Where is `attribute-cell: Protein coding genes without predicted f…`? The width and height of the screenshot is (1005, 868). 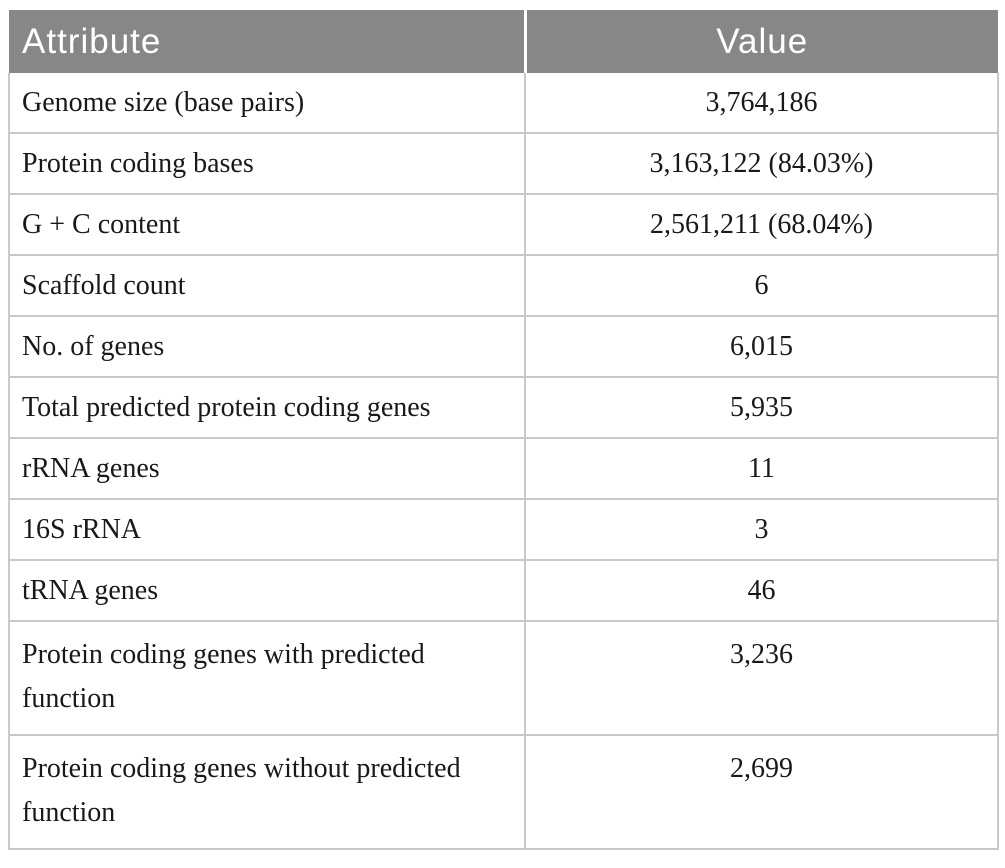 attribute-cell: Protein coding genes without predicted f… is located at coordinates (267, 792).